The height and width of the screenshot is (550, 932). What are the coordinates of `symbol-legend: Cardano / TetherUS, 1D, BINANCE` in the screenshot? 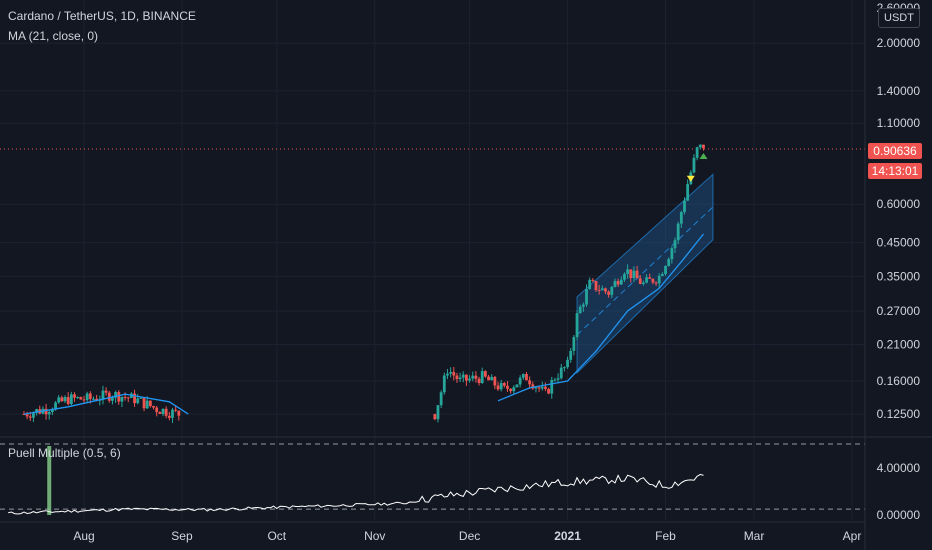 It's located at (102, 16).